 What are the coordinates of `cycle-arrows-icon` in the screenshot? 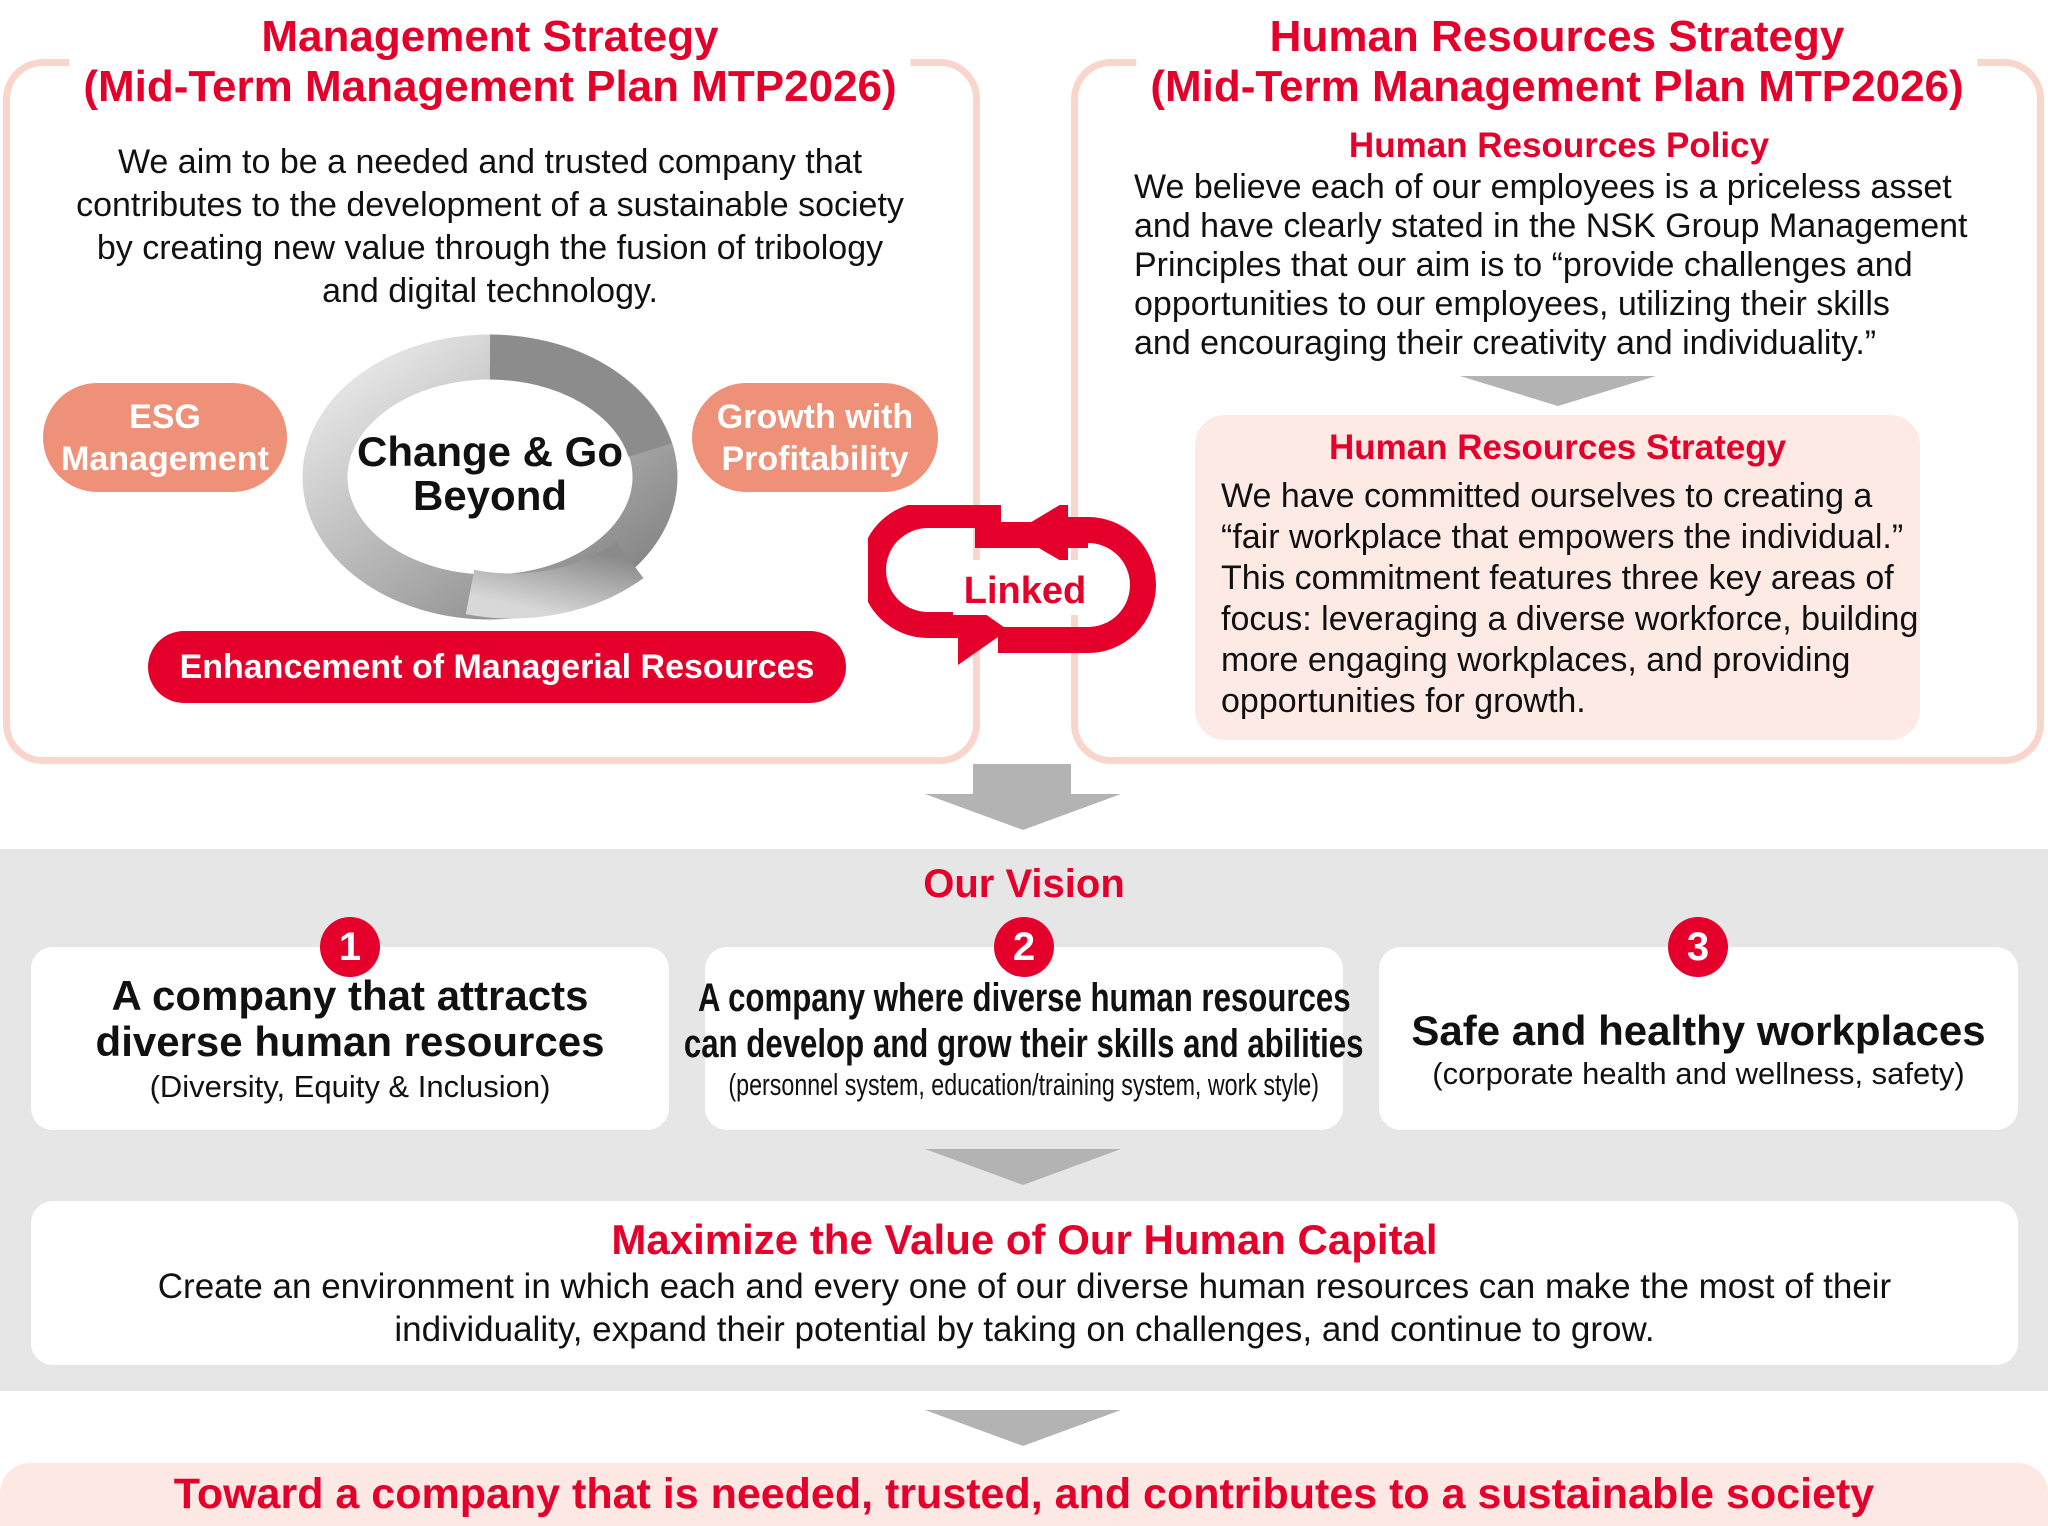 It's located at (490, 477).